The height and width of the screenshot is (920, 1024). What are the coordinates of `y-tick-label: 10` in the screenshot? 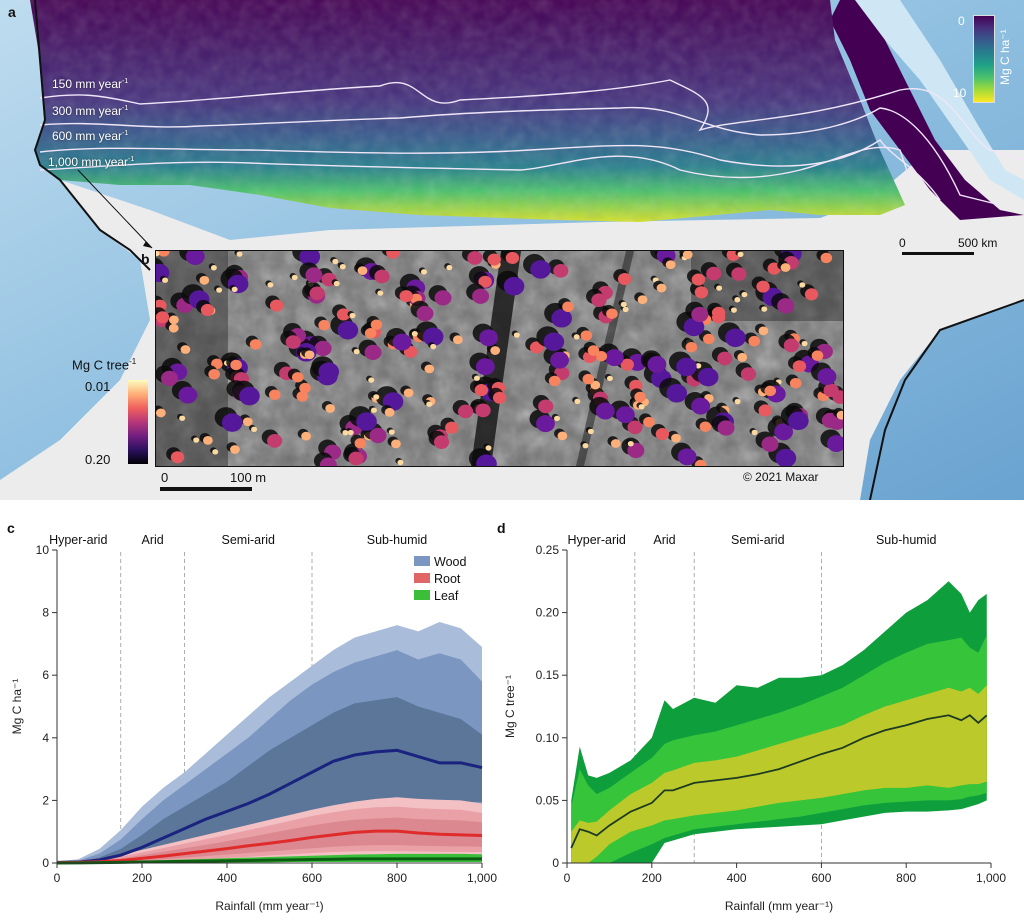 It's located at (43, 550).